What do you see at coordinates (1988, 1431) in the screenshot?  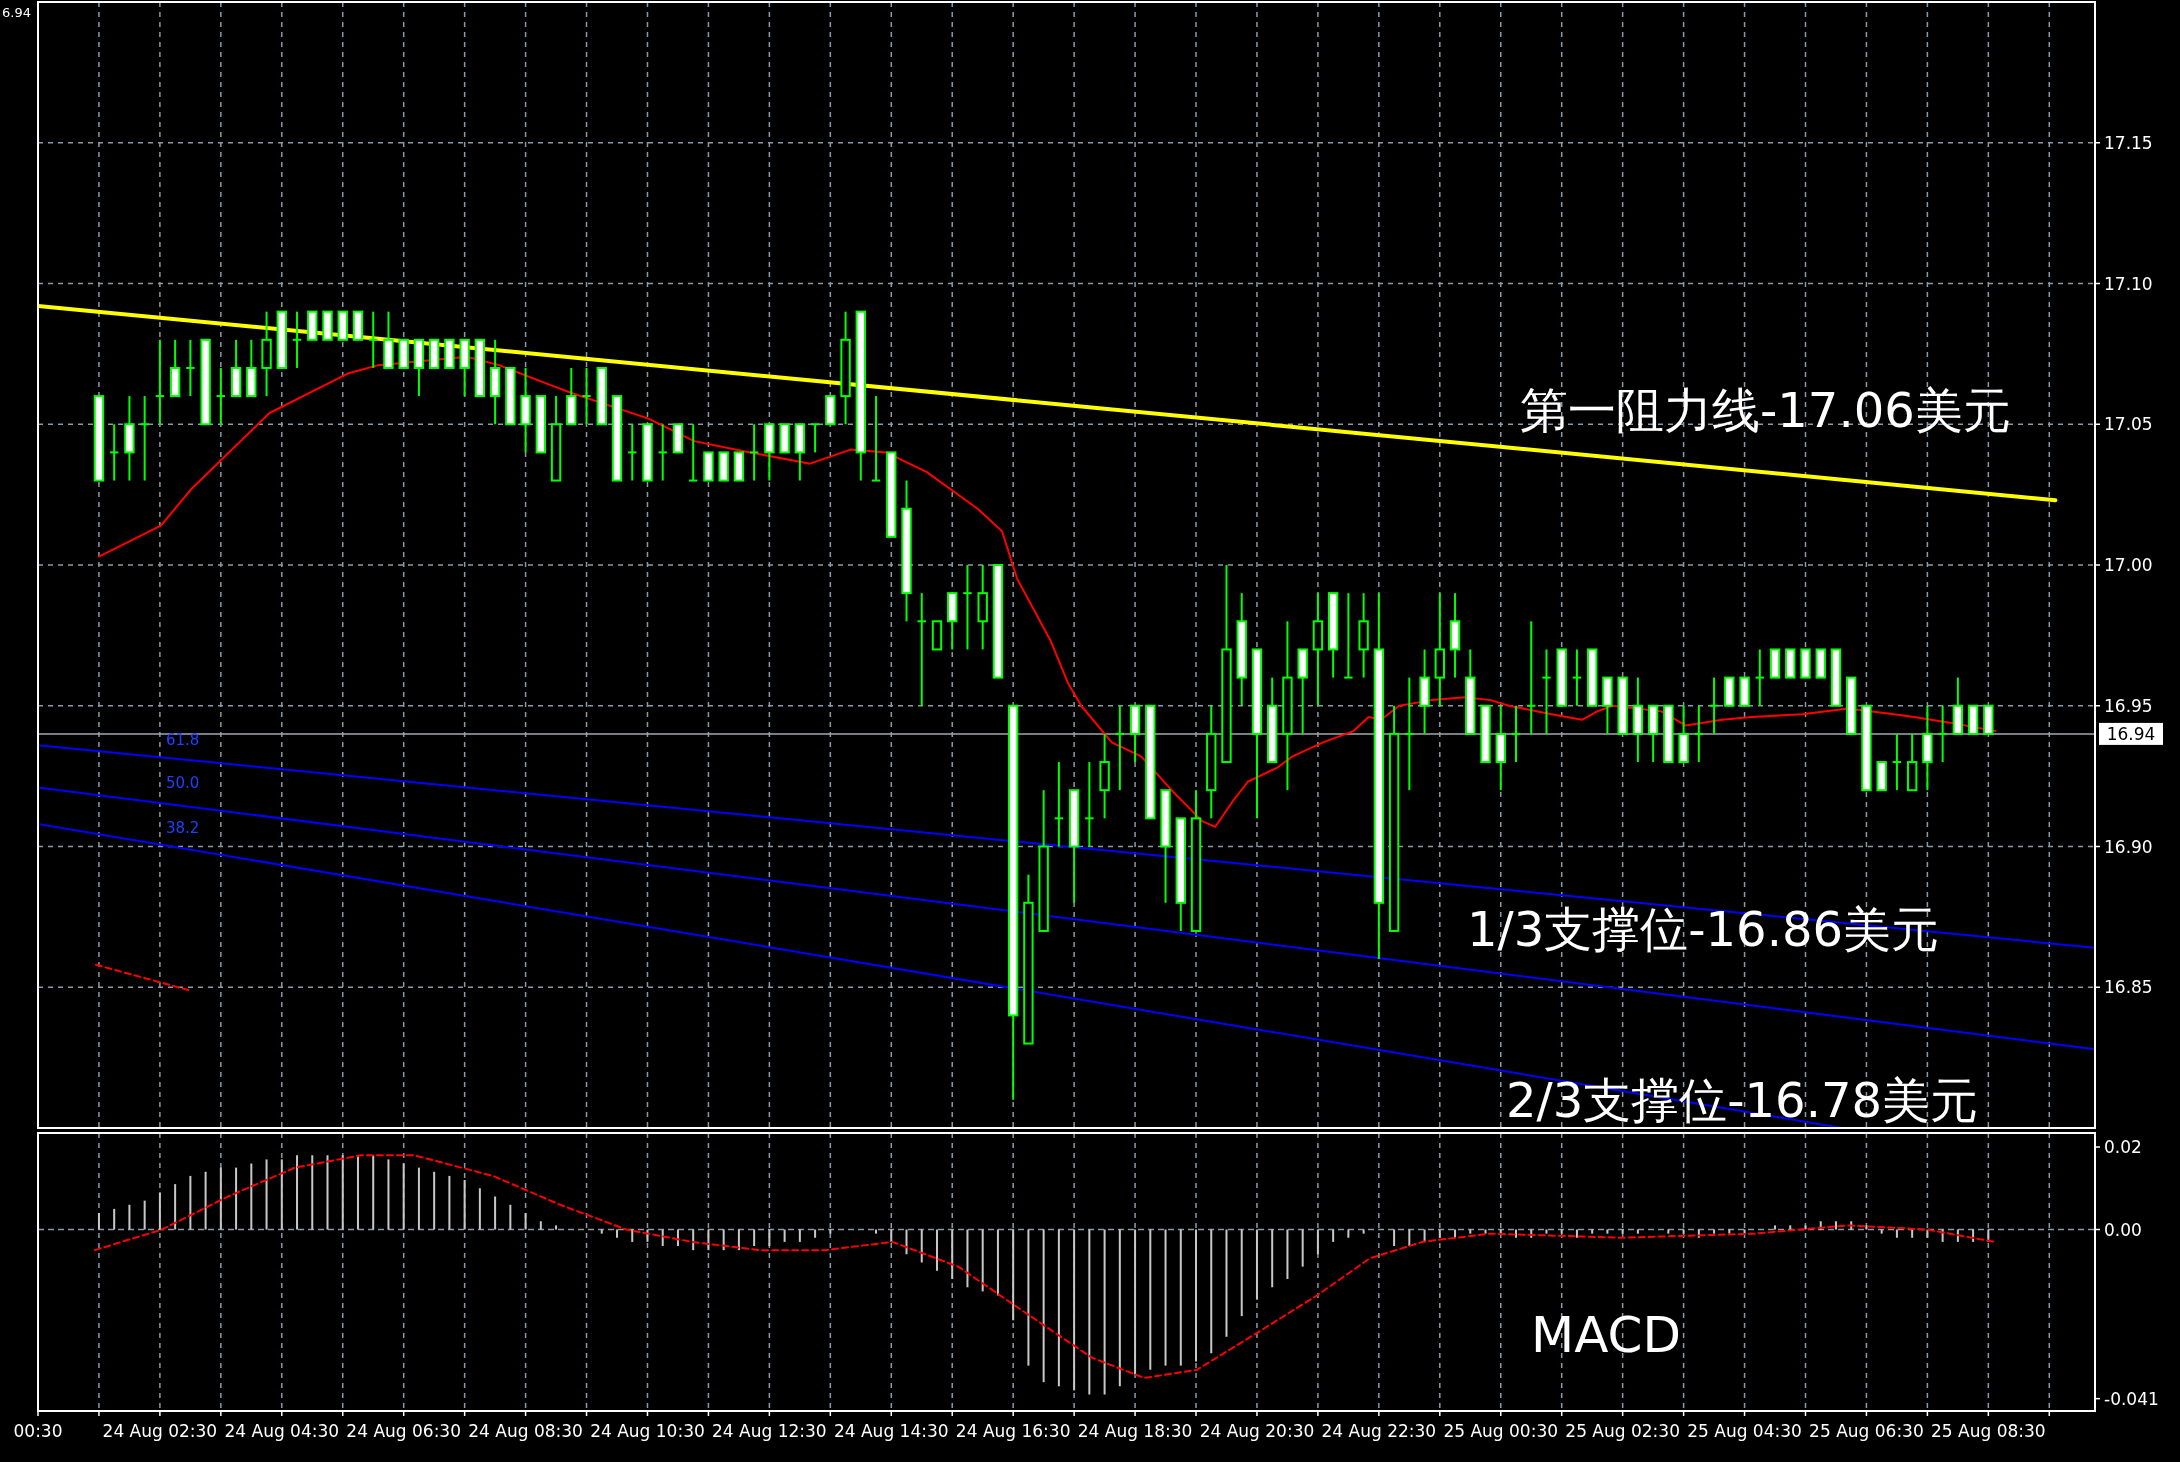 I see `x-tick-label: 25 Aug 08:30` at bounding box center [1988, 1431].